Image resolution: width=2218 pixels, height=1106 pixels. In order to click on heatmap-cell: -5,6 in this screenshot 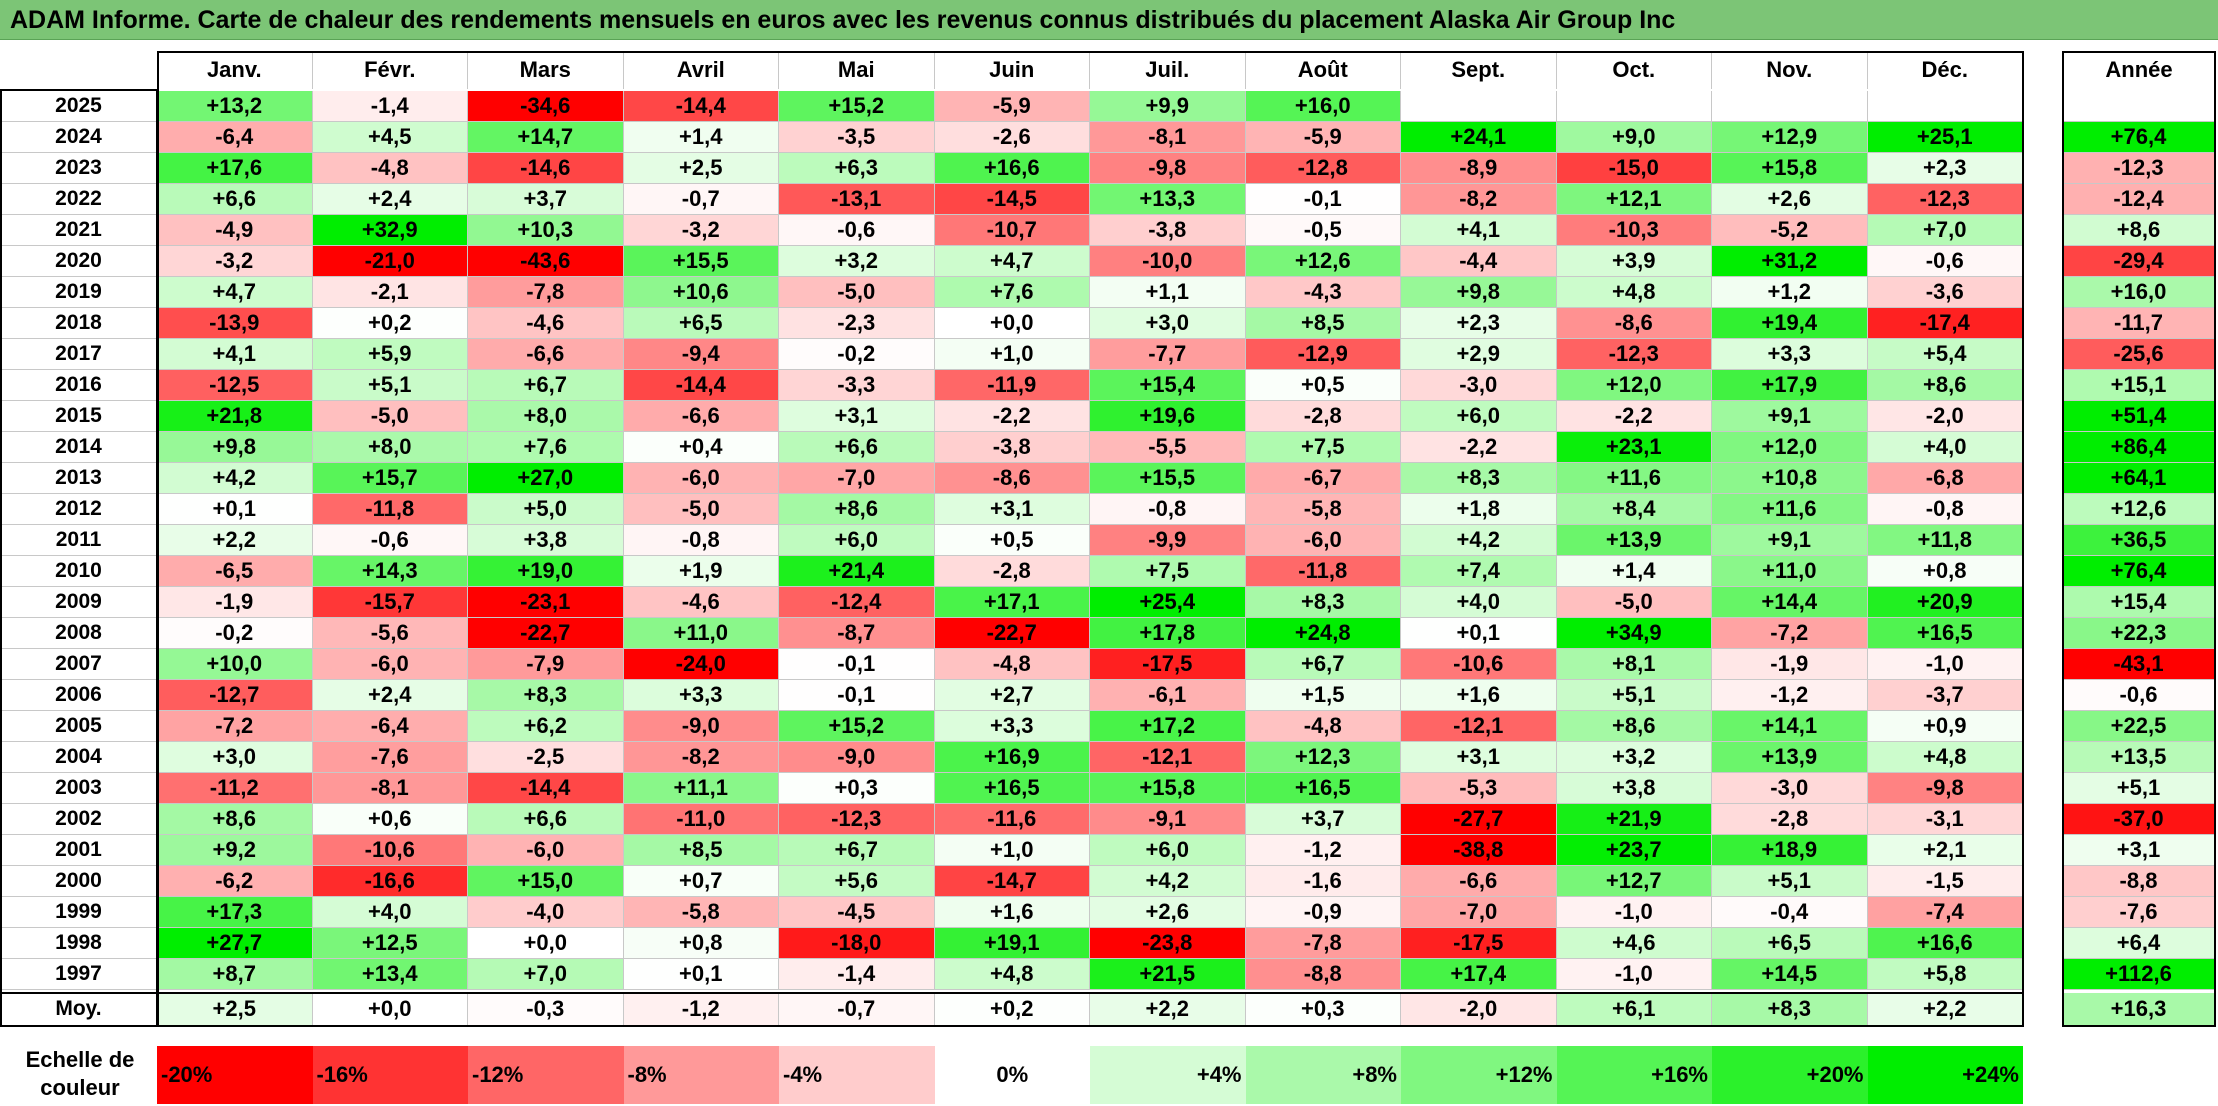, I will do `click(390, 633)`.